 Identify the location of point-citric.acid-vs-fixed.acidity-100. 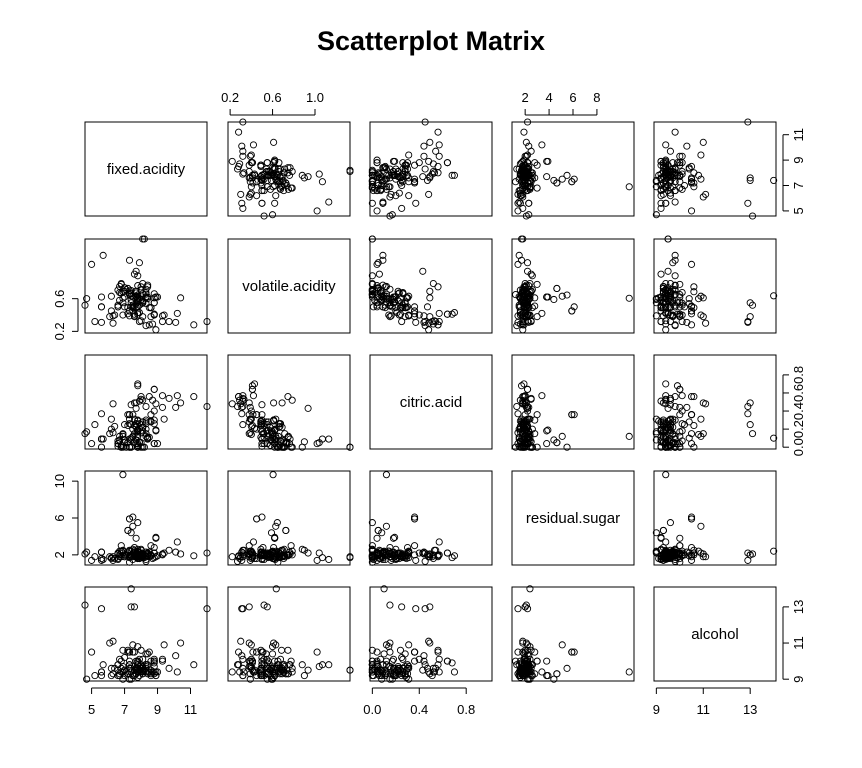
(128, 425).